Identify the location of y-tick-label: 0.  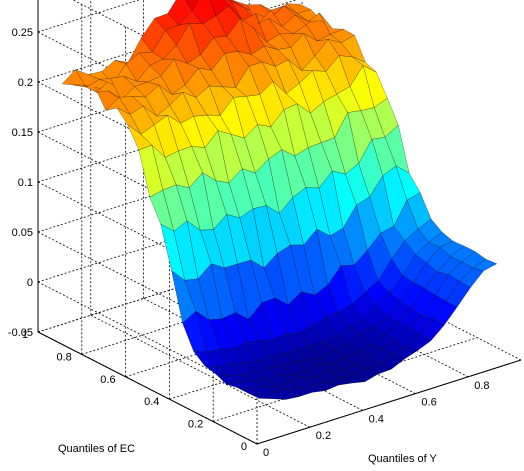
(244, 447).